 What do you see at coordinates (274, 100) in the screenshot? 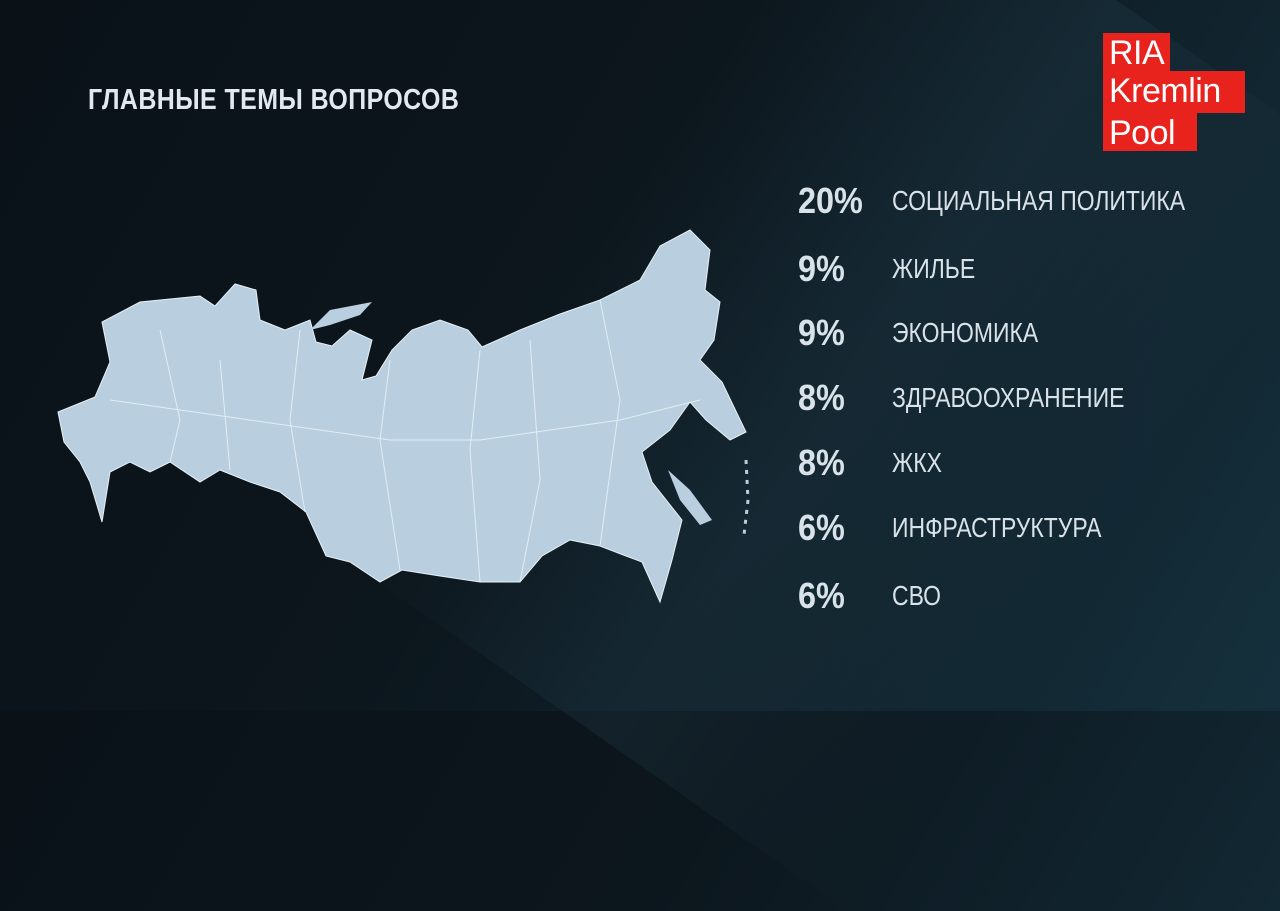
I see `page-title: ГЛАВНЫЕ ТЕМЫ ВОПРОСОВ` at bounding box center [274, 100].